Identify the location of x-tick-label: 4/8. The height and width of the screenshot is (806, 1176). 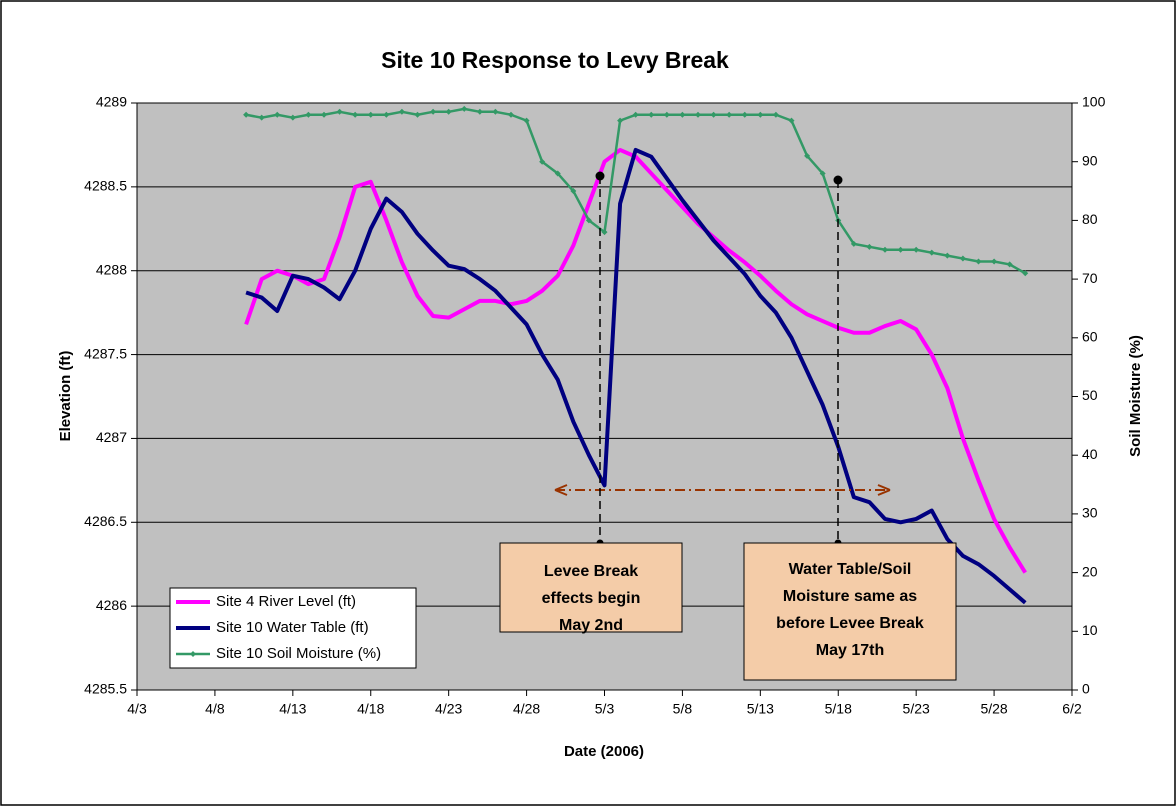
(215, 709).